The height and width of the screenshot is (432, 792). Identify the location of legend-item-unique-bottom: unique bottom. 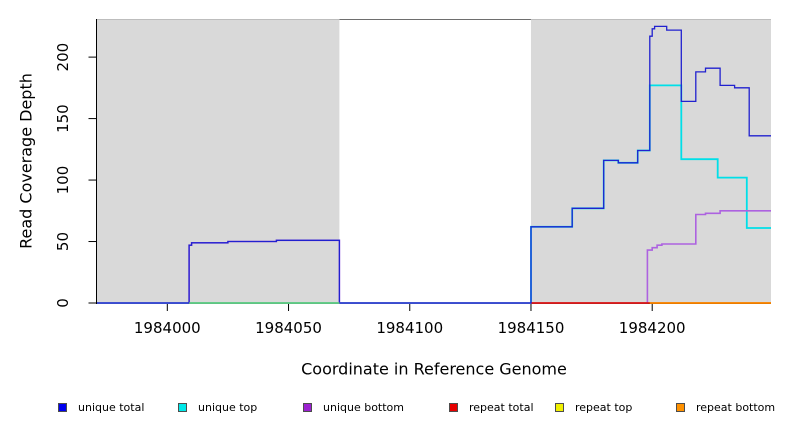
(353, 407).